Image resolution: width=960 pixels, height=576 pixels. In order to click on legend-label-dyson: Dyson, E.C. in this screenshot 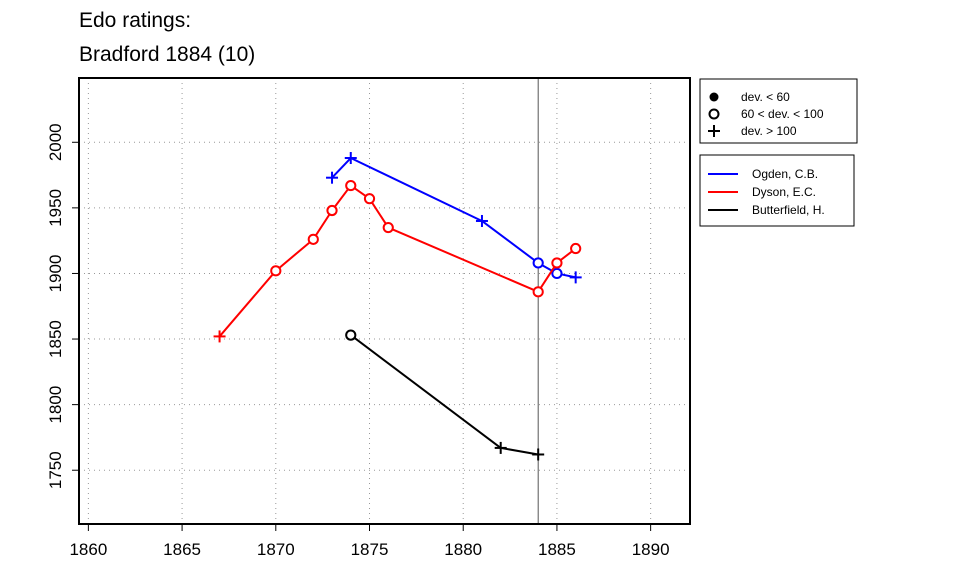, I will do `click(784, 192)`.